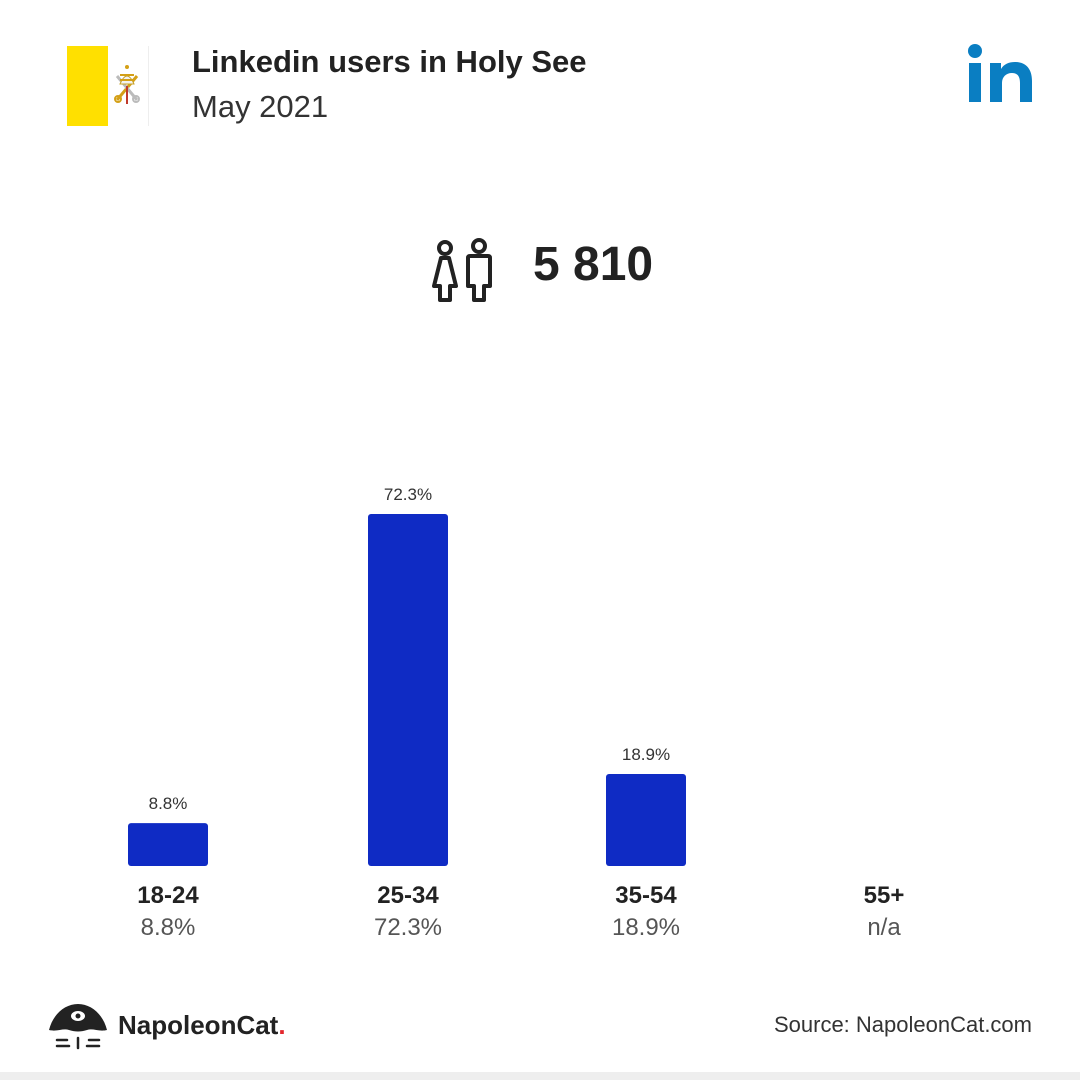 The width and height of the screenshot is (1080, 1080). What do you see at coordinates (646, 895) in the screenshot?
I see `category-label-35-54: 35-54` at bounding box center [646, 895].